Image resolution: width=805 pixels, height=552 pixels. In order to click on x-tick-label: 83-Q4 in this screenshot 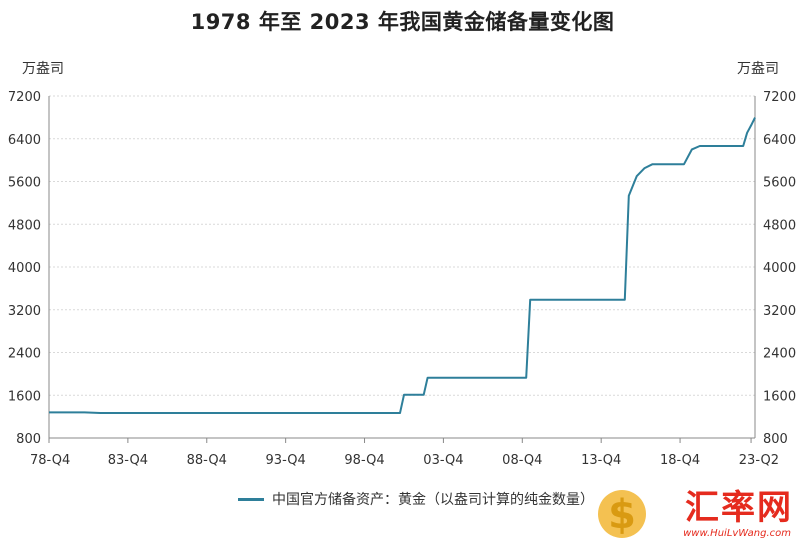, I will do `click(128, 460)`.